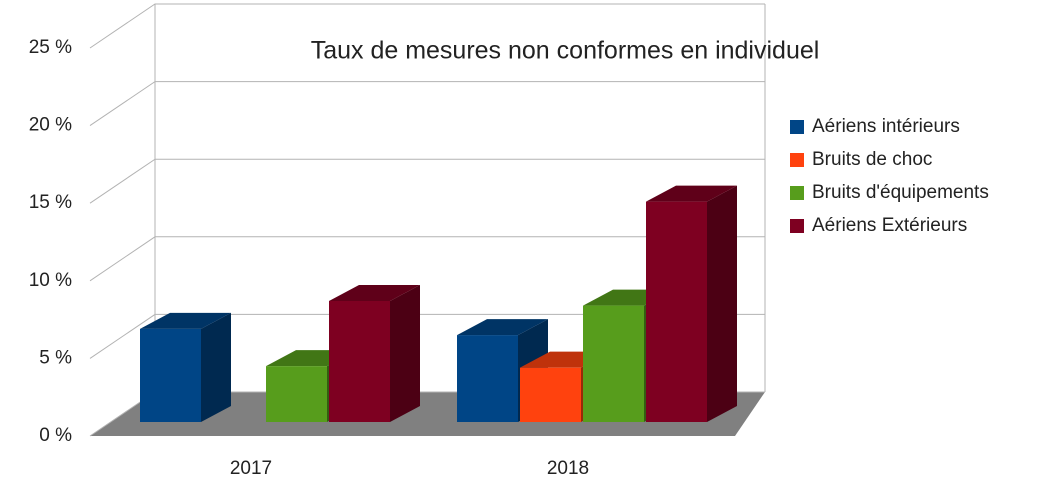 Image resolution: width=1037 pixels, height=480 pixels. I want to click on legend-label: Bruits de choc, so click(872, 159).